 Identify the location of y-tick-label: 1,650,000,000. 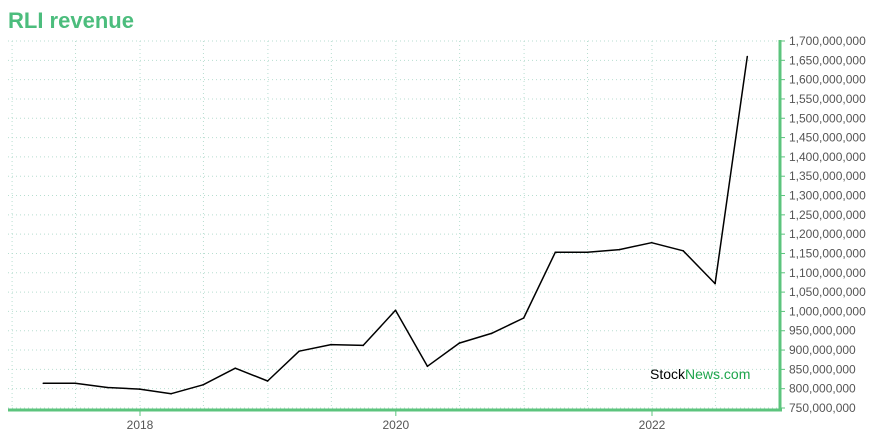
(827, 60).